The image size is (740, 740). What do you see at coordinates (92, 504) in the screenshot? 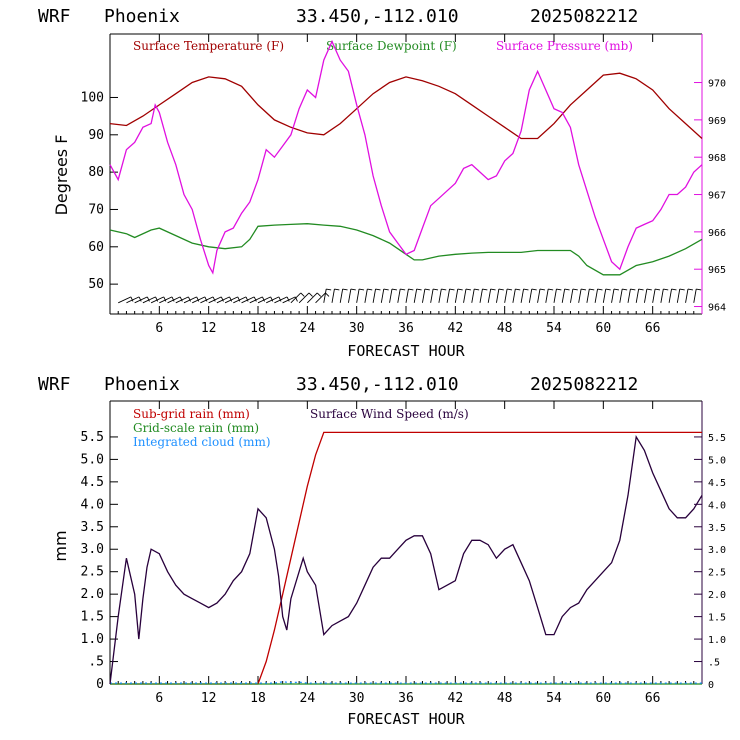
I see `y-tick-label: 4.0` at bounding box center [92, 504].